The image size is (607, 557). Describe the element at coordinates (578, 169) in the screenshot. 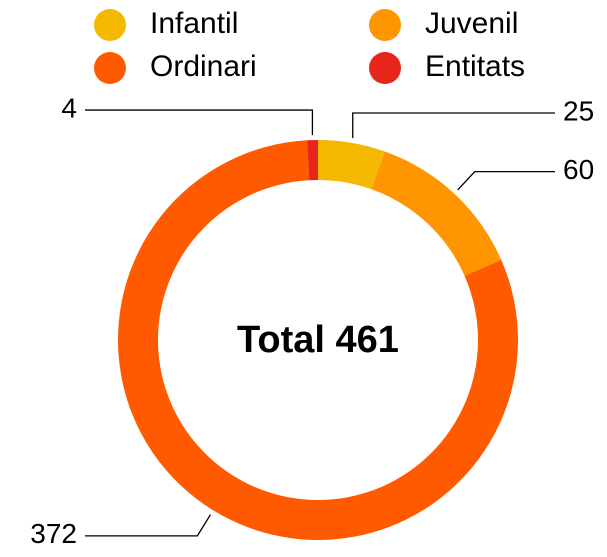

I see `value-label: 60` at that location.